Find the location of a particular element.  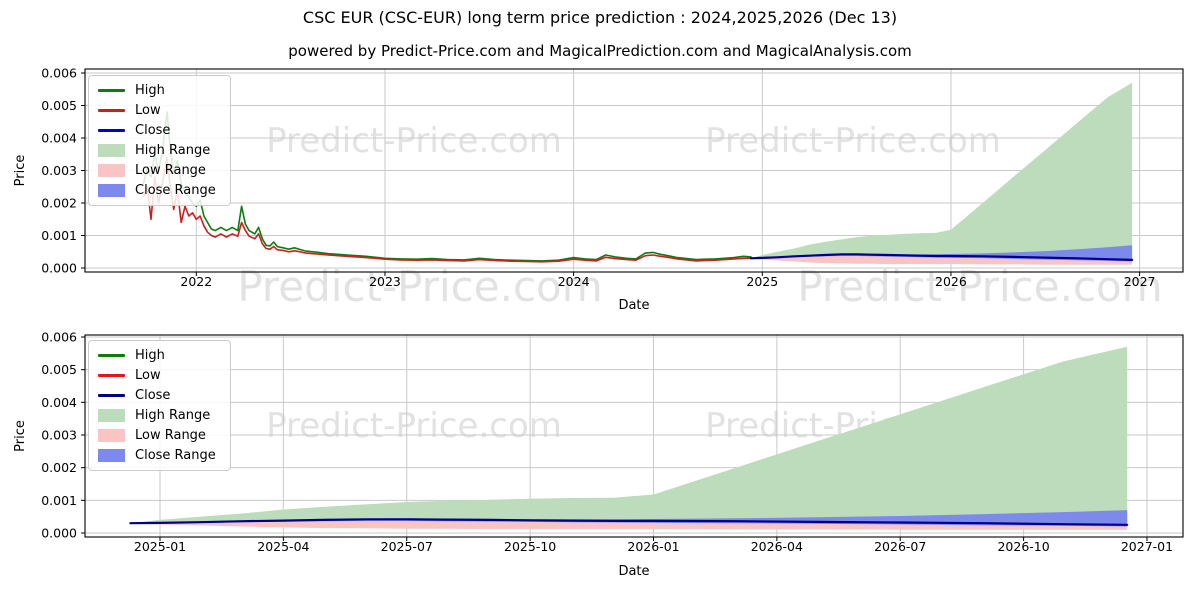

x-tick-label: 2025-07 is located at coordinates (407, 546).